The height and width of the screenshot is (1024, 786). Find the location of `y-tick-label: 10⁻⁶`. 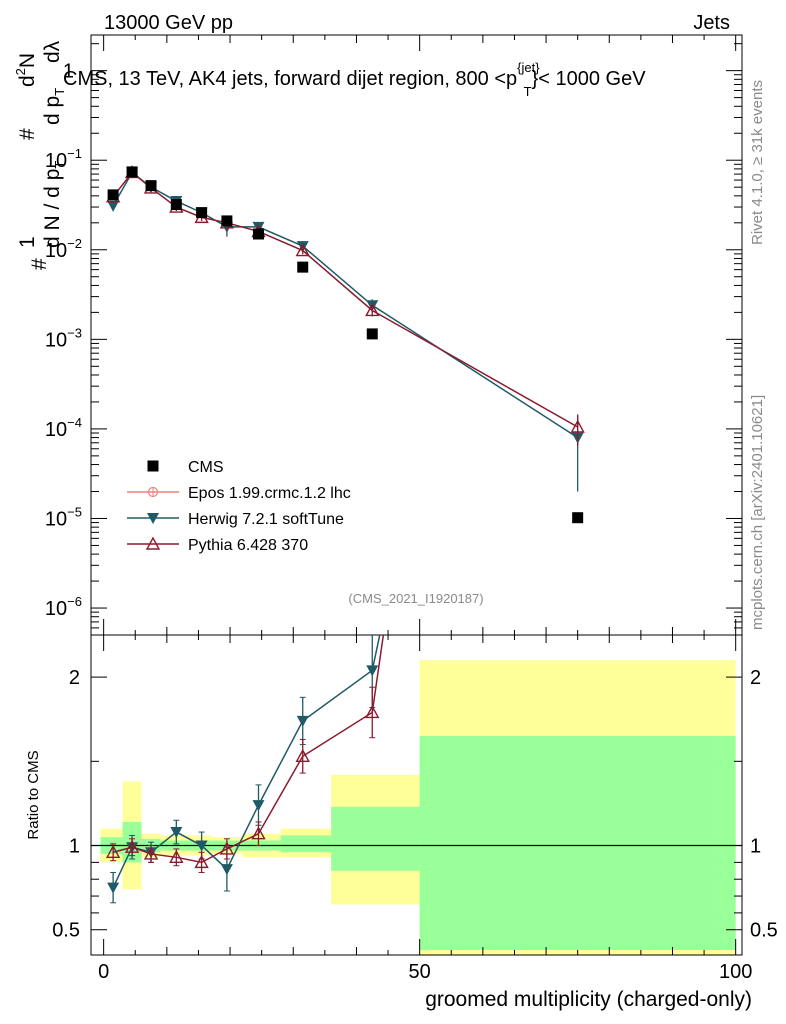

y-tick-label: 10⁻⁶ is located at coordinates (63, 607).